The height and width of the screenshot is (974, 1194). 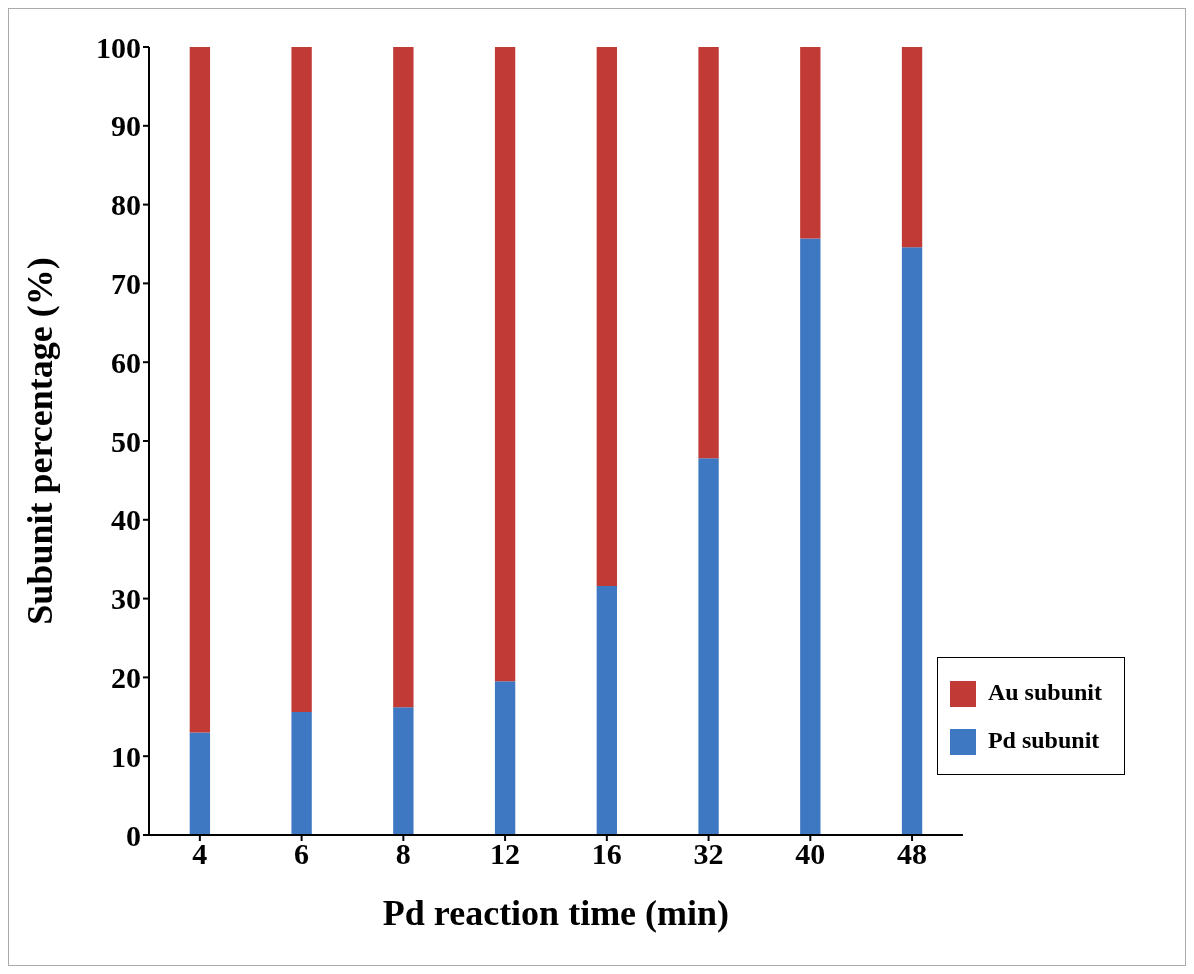 What do you see at coordinates (1043, 740) in the screenshot?
I see `legend-label: Pd subunit` at bounding box center [1043, 740].